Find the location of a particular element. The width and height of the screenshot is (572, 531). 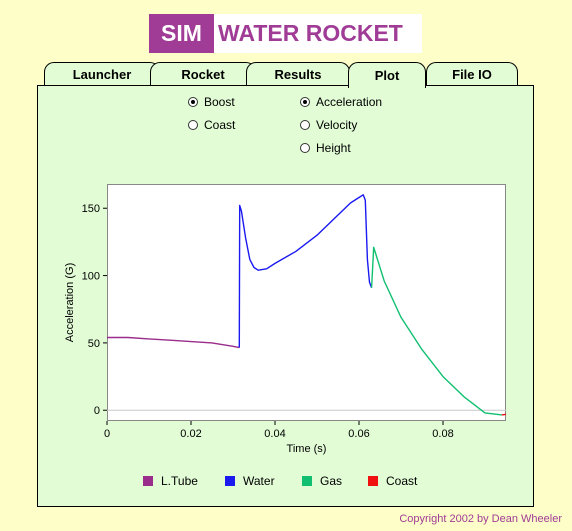

tab-plot: Plot is located at coordinates (387, 75).